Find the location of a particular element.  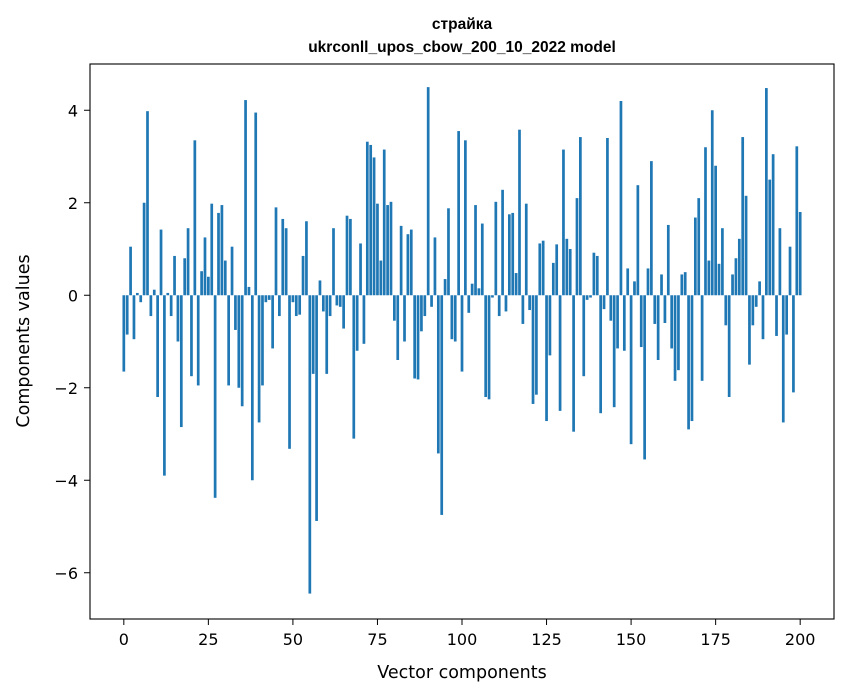

y-axis-ticks: −6 −4 −2 0 2 4 is located at coordinates (72, 342).